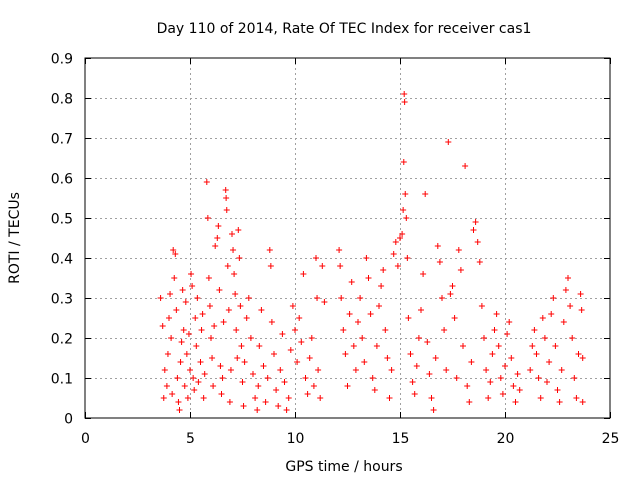 This screenshot has height=480, width=640. What do you see at coordinates (506, 439) in the screenshot?
I see `x-tick-label: 20` at bounding box center [506, 439].